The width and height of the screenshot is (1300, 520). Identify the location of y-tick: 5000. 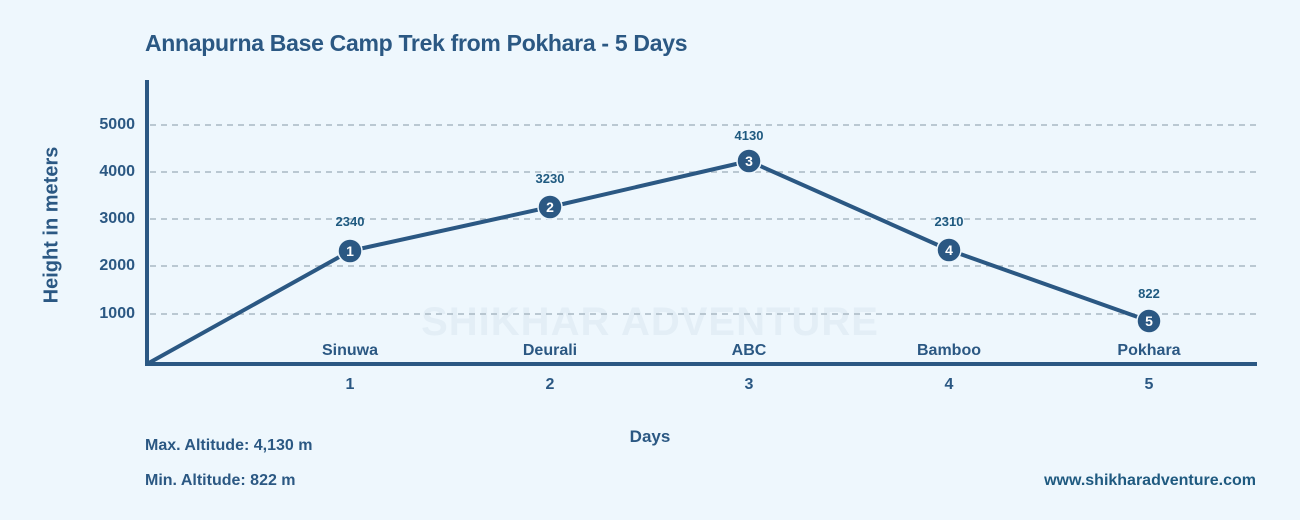
(117, 124).